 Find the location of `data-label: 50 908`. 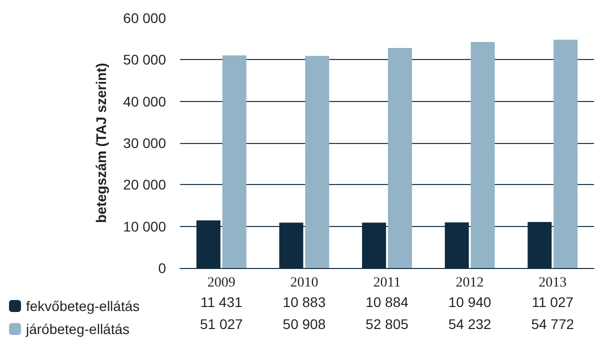

data-label: 50 908 is located at coordinates (304, 324).